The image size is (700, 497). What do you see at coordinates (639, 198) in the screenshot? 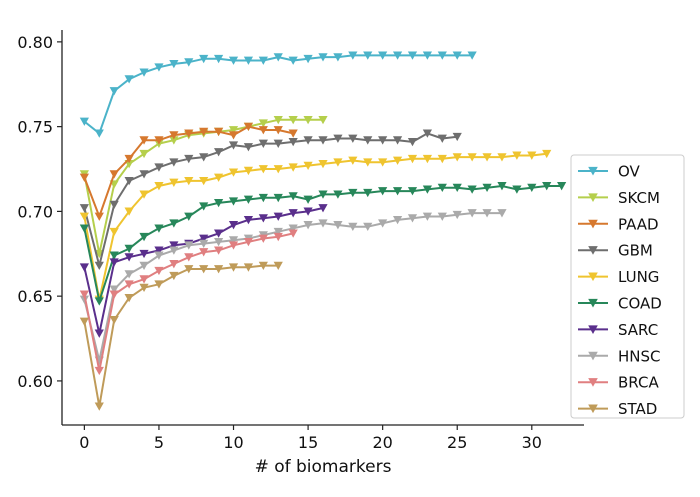
I see `legend-label: SKCM` at bounding box center [639, 198].